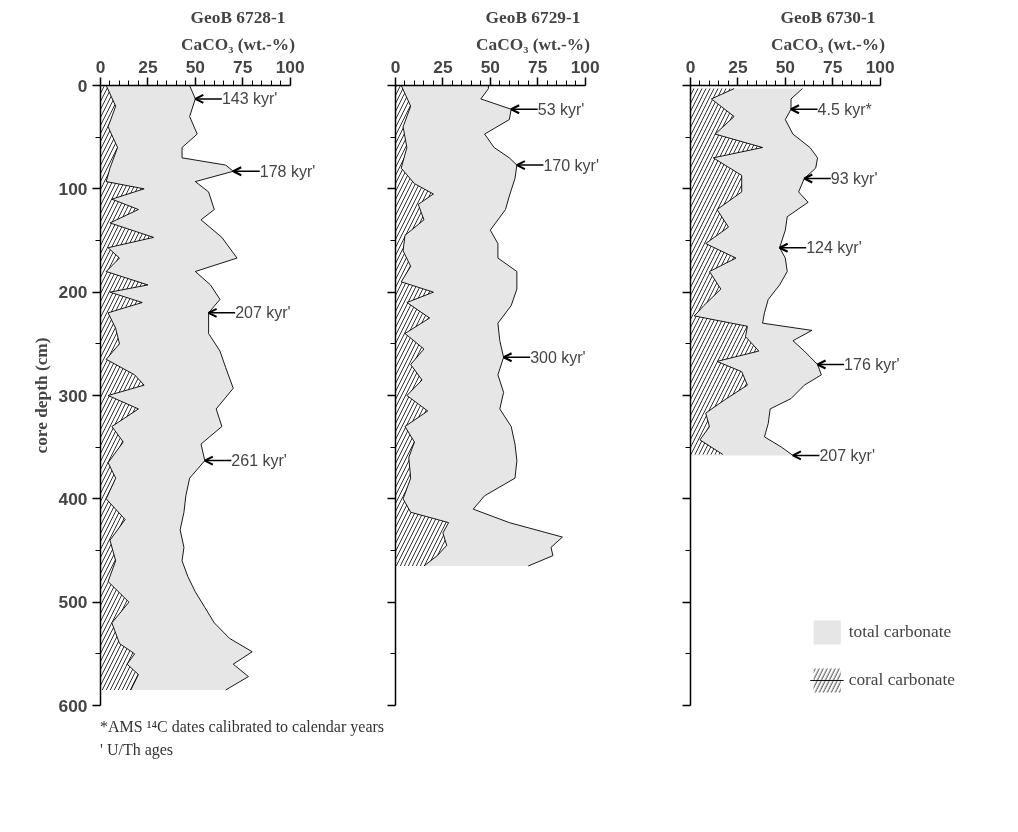  I want to click on legend-label: coral carbonate, so click(901, 680).